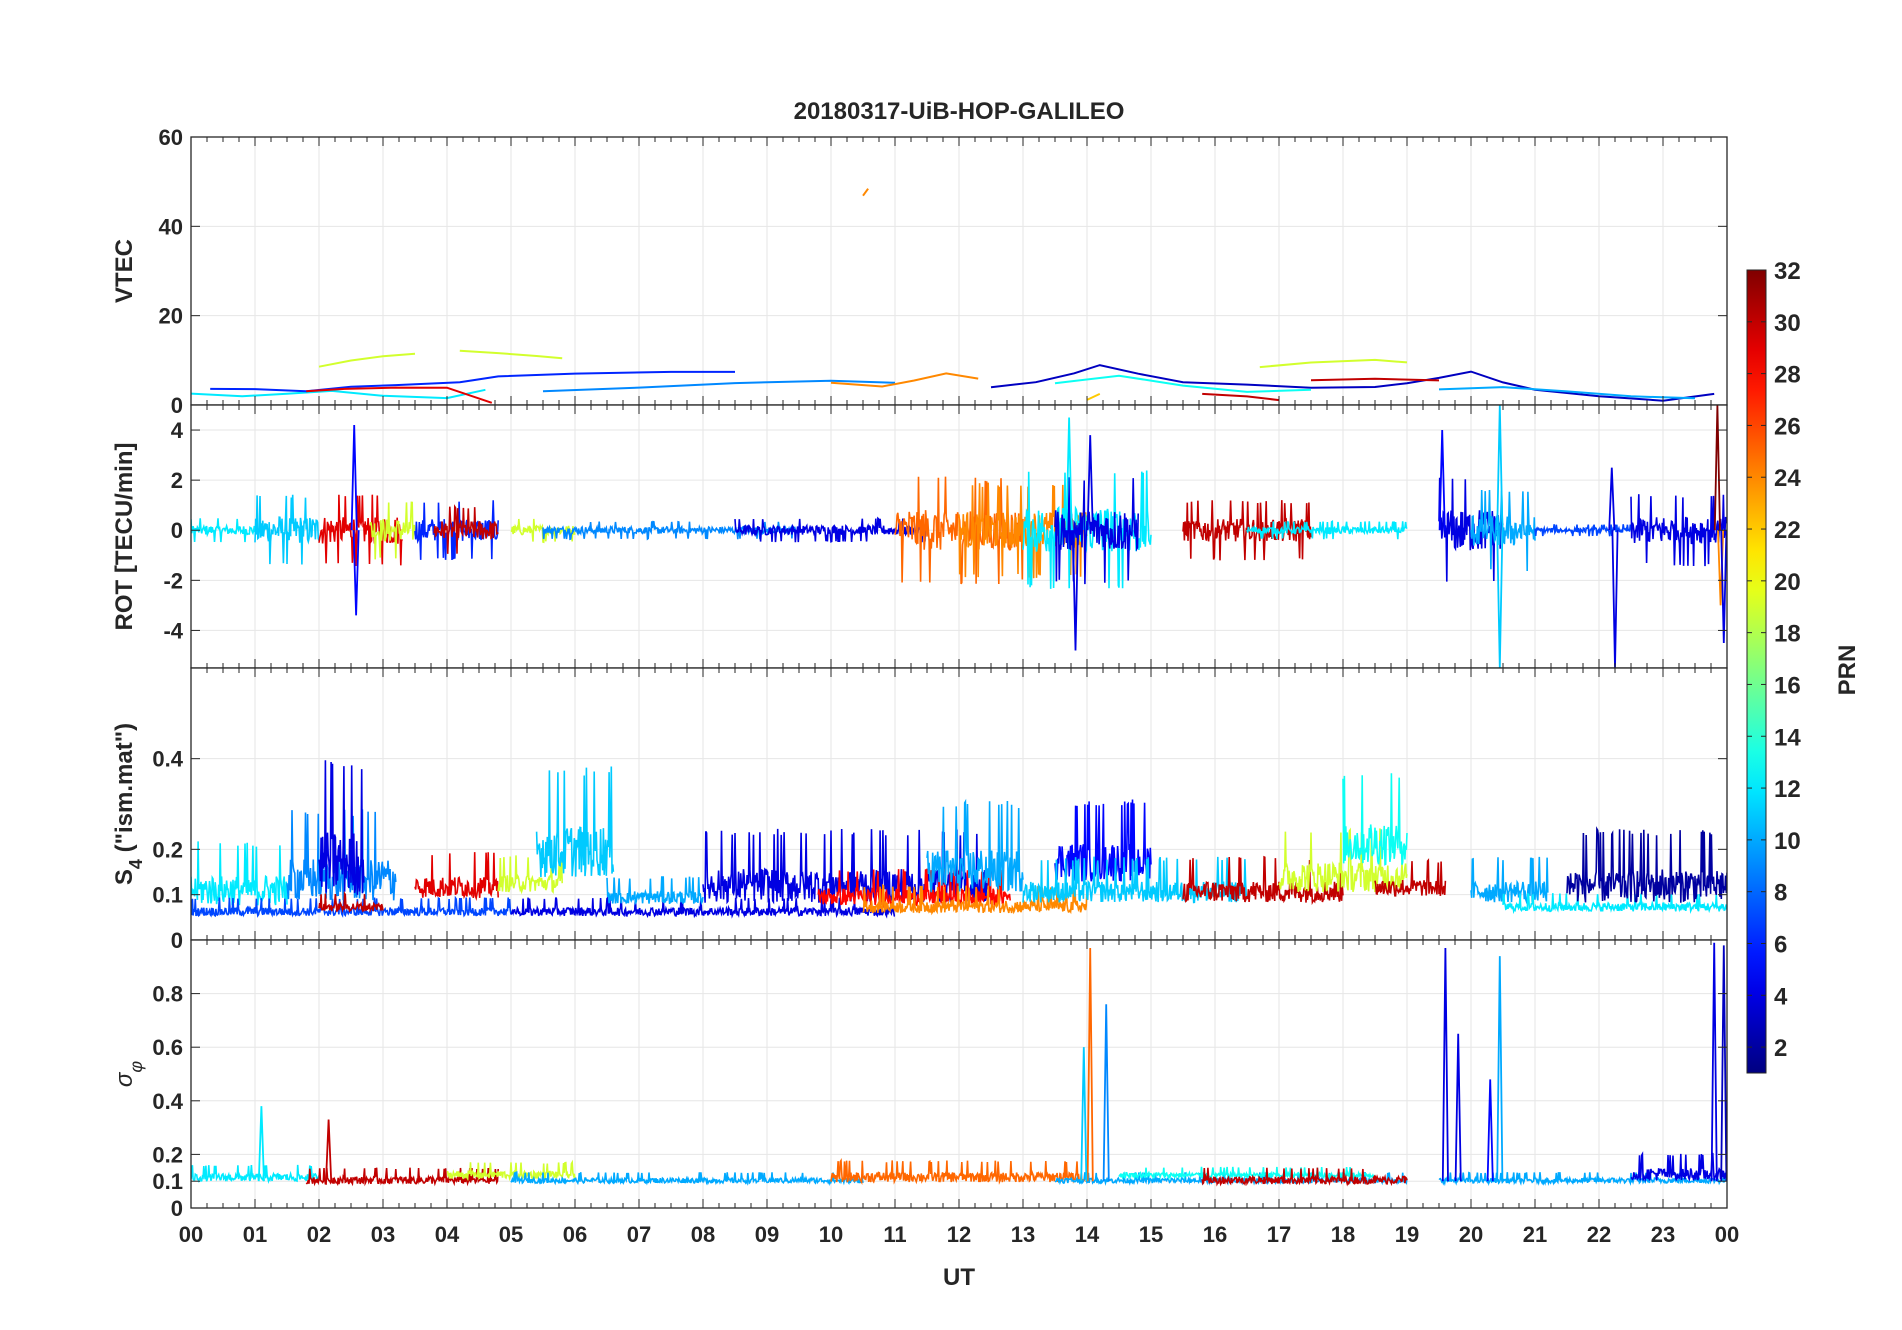  What do you see at coordinates (255, 1234) in the screenshot?
I see `x-tick-label: 01` at bounding box center [255, 1234].